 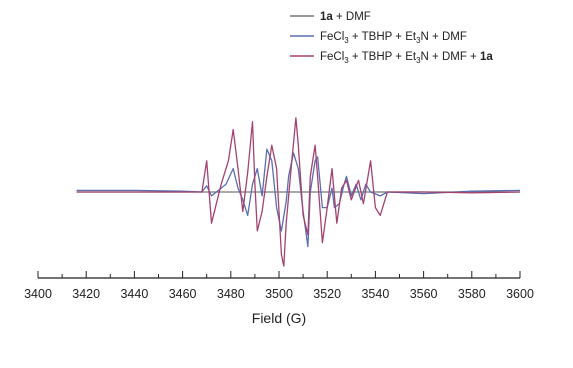 I want to click on x-tick-label: 3440, so click(x=134, y=294).